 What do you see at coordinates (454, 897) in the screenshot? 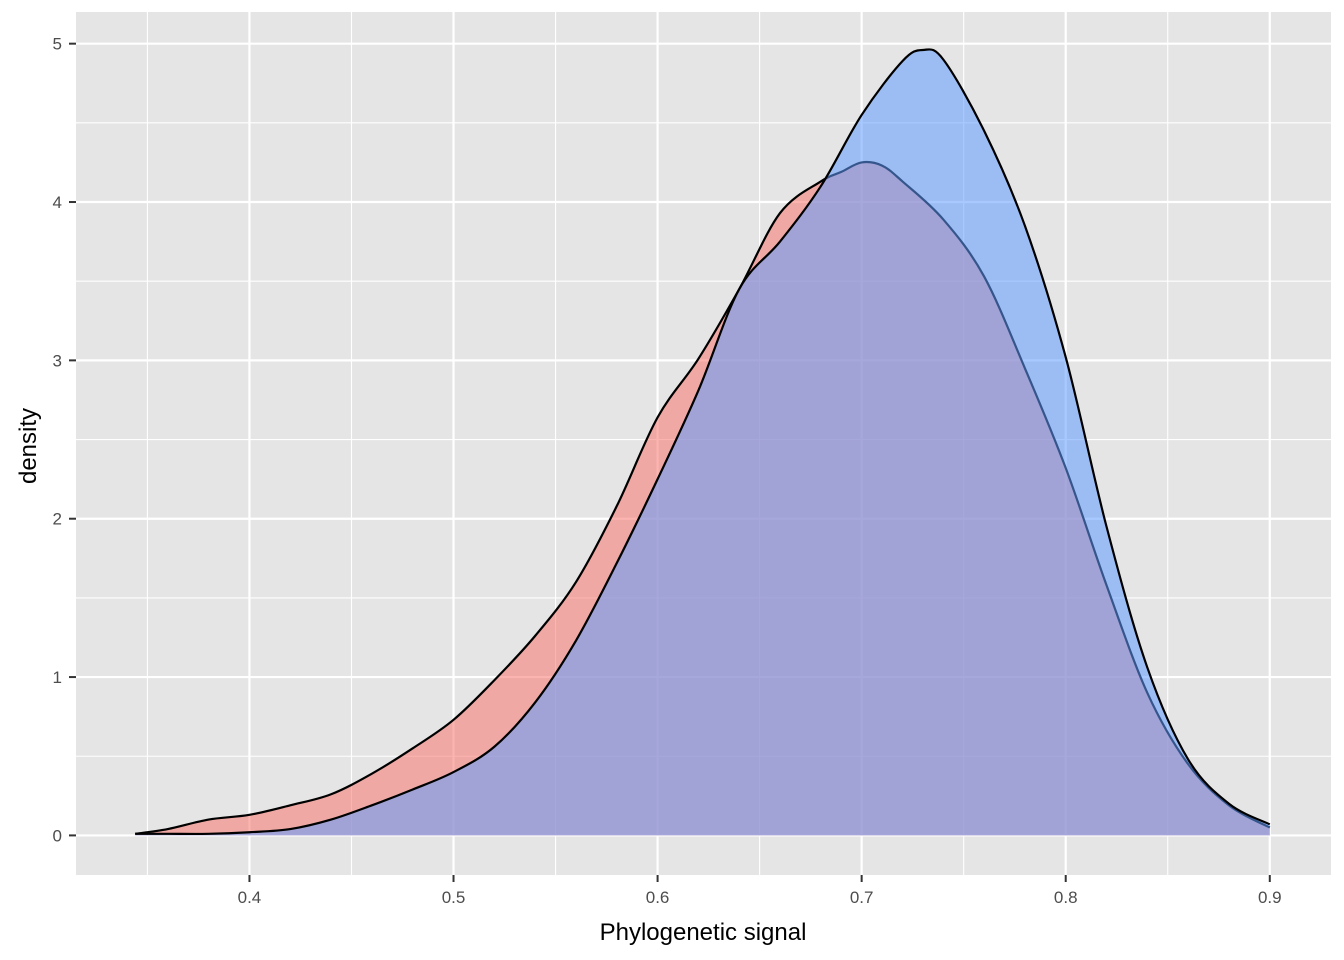
I see `x-tick-label: 0.5` at bounding box center [454, 897].